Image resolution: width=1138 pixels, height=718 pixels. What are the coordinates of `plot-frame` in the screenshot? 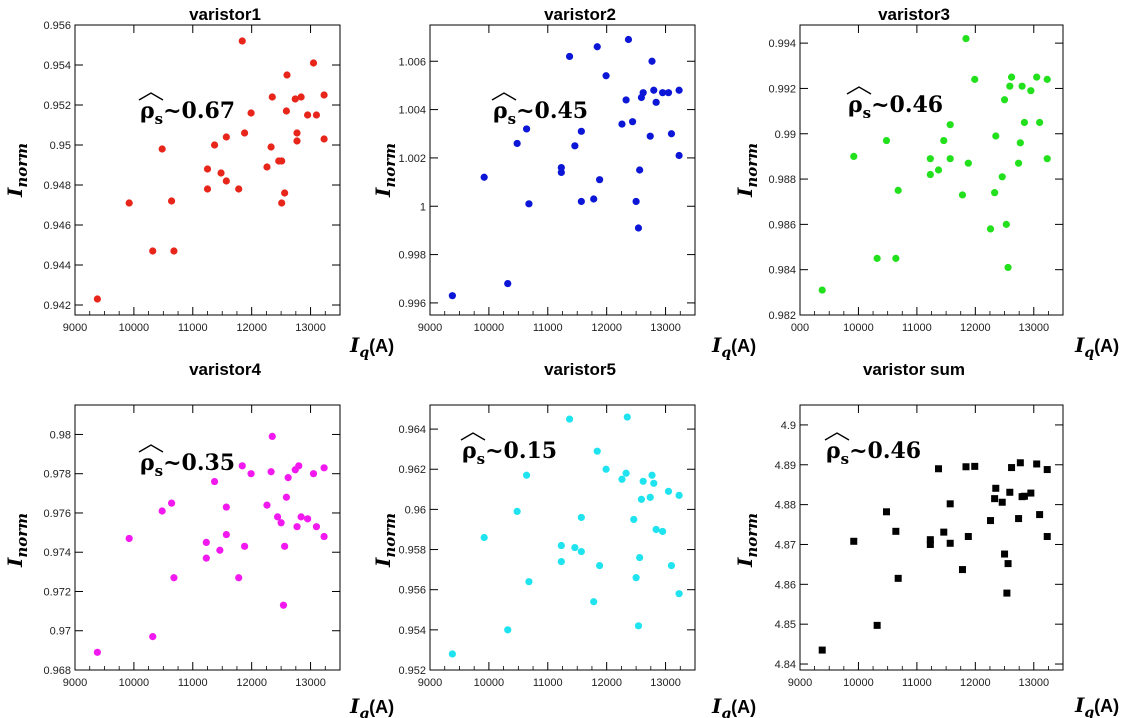 It's located at (562, 537).